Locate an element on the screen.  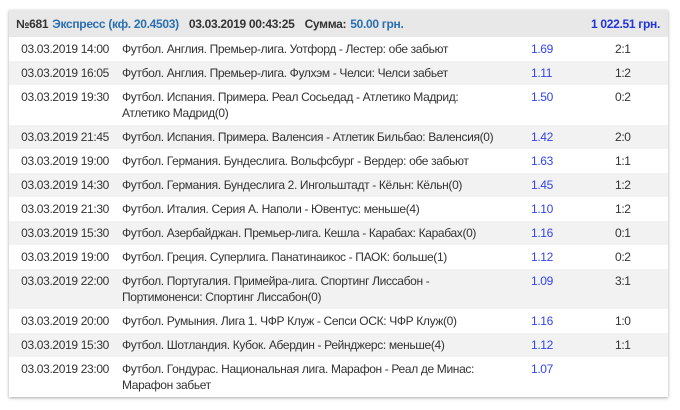
event-score: 2:1 is located at coordinates (623, 49).